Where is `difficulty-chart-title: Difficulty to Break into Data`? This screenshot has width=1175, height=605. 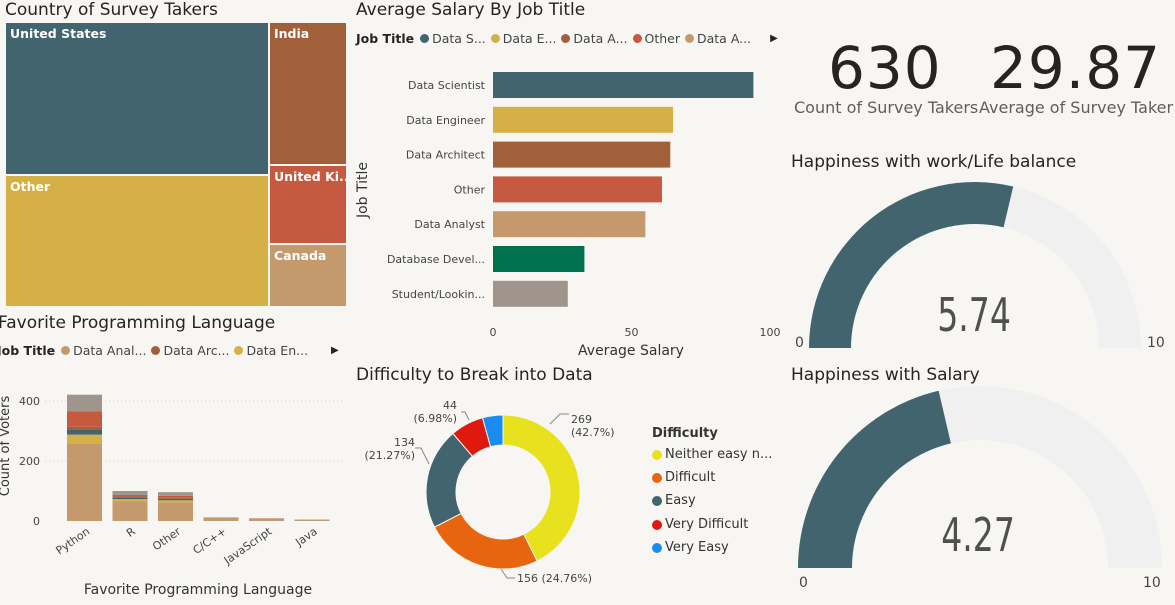 difficulty-chart-title: Difficulty to Break into Data is located at coordinates (474, 375).